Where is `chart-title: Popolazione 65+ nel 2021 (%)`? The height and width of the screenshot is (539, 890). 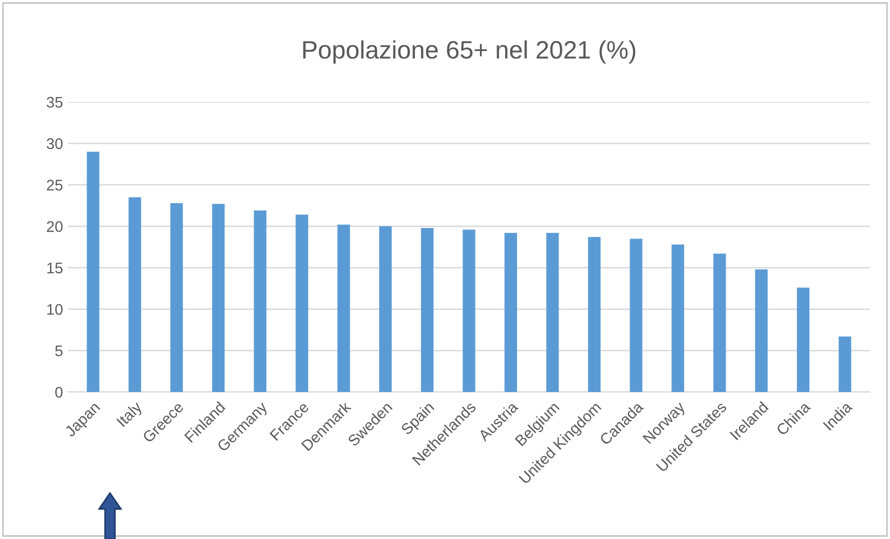
chart-title: Popolazione 65+ nel 2021 (%) is located at coordinates (469, 52).